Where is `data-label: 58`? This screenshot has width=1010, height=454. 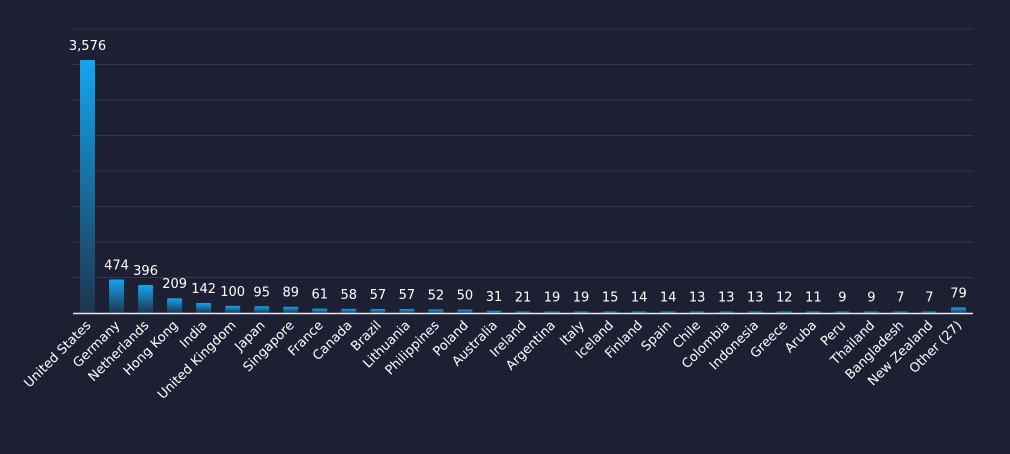
data-label: 58 is located at coordinates (349, 295).